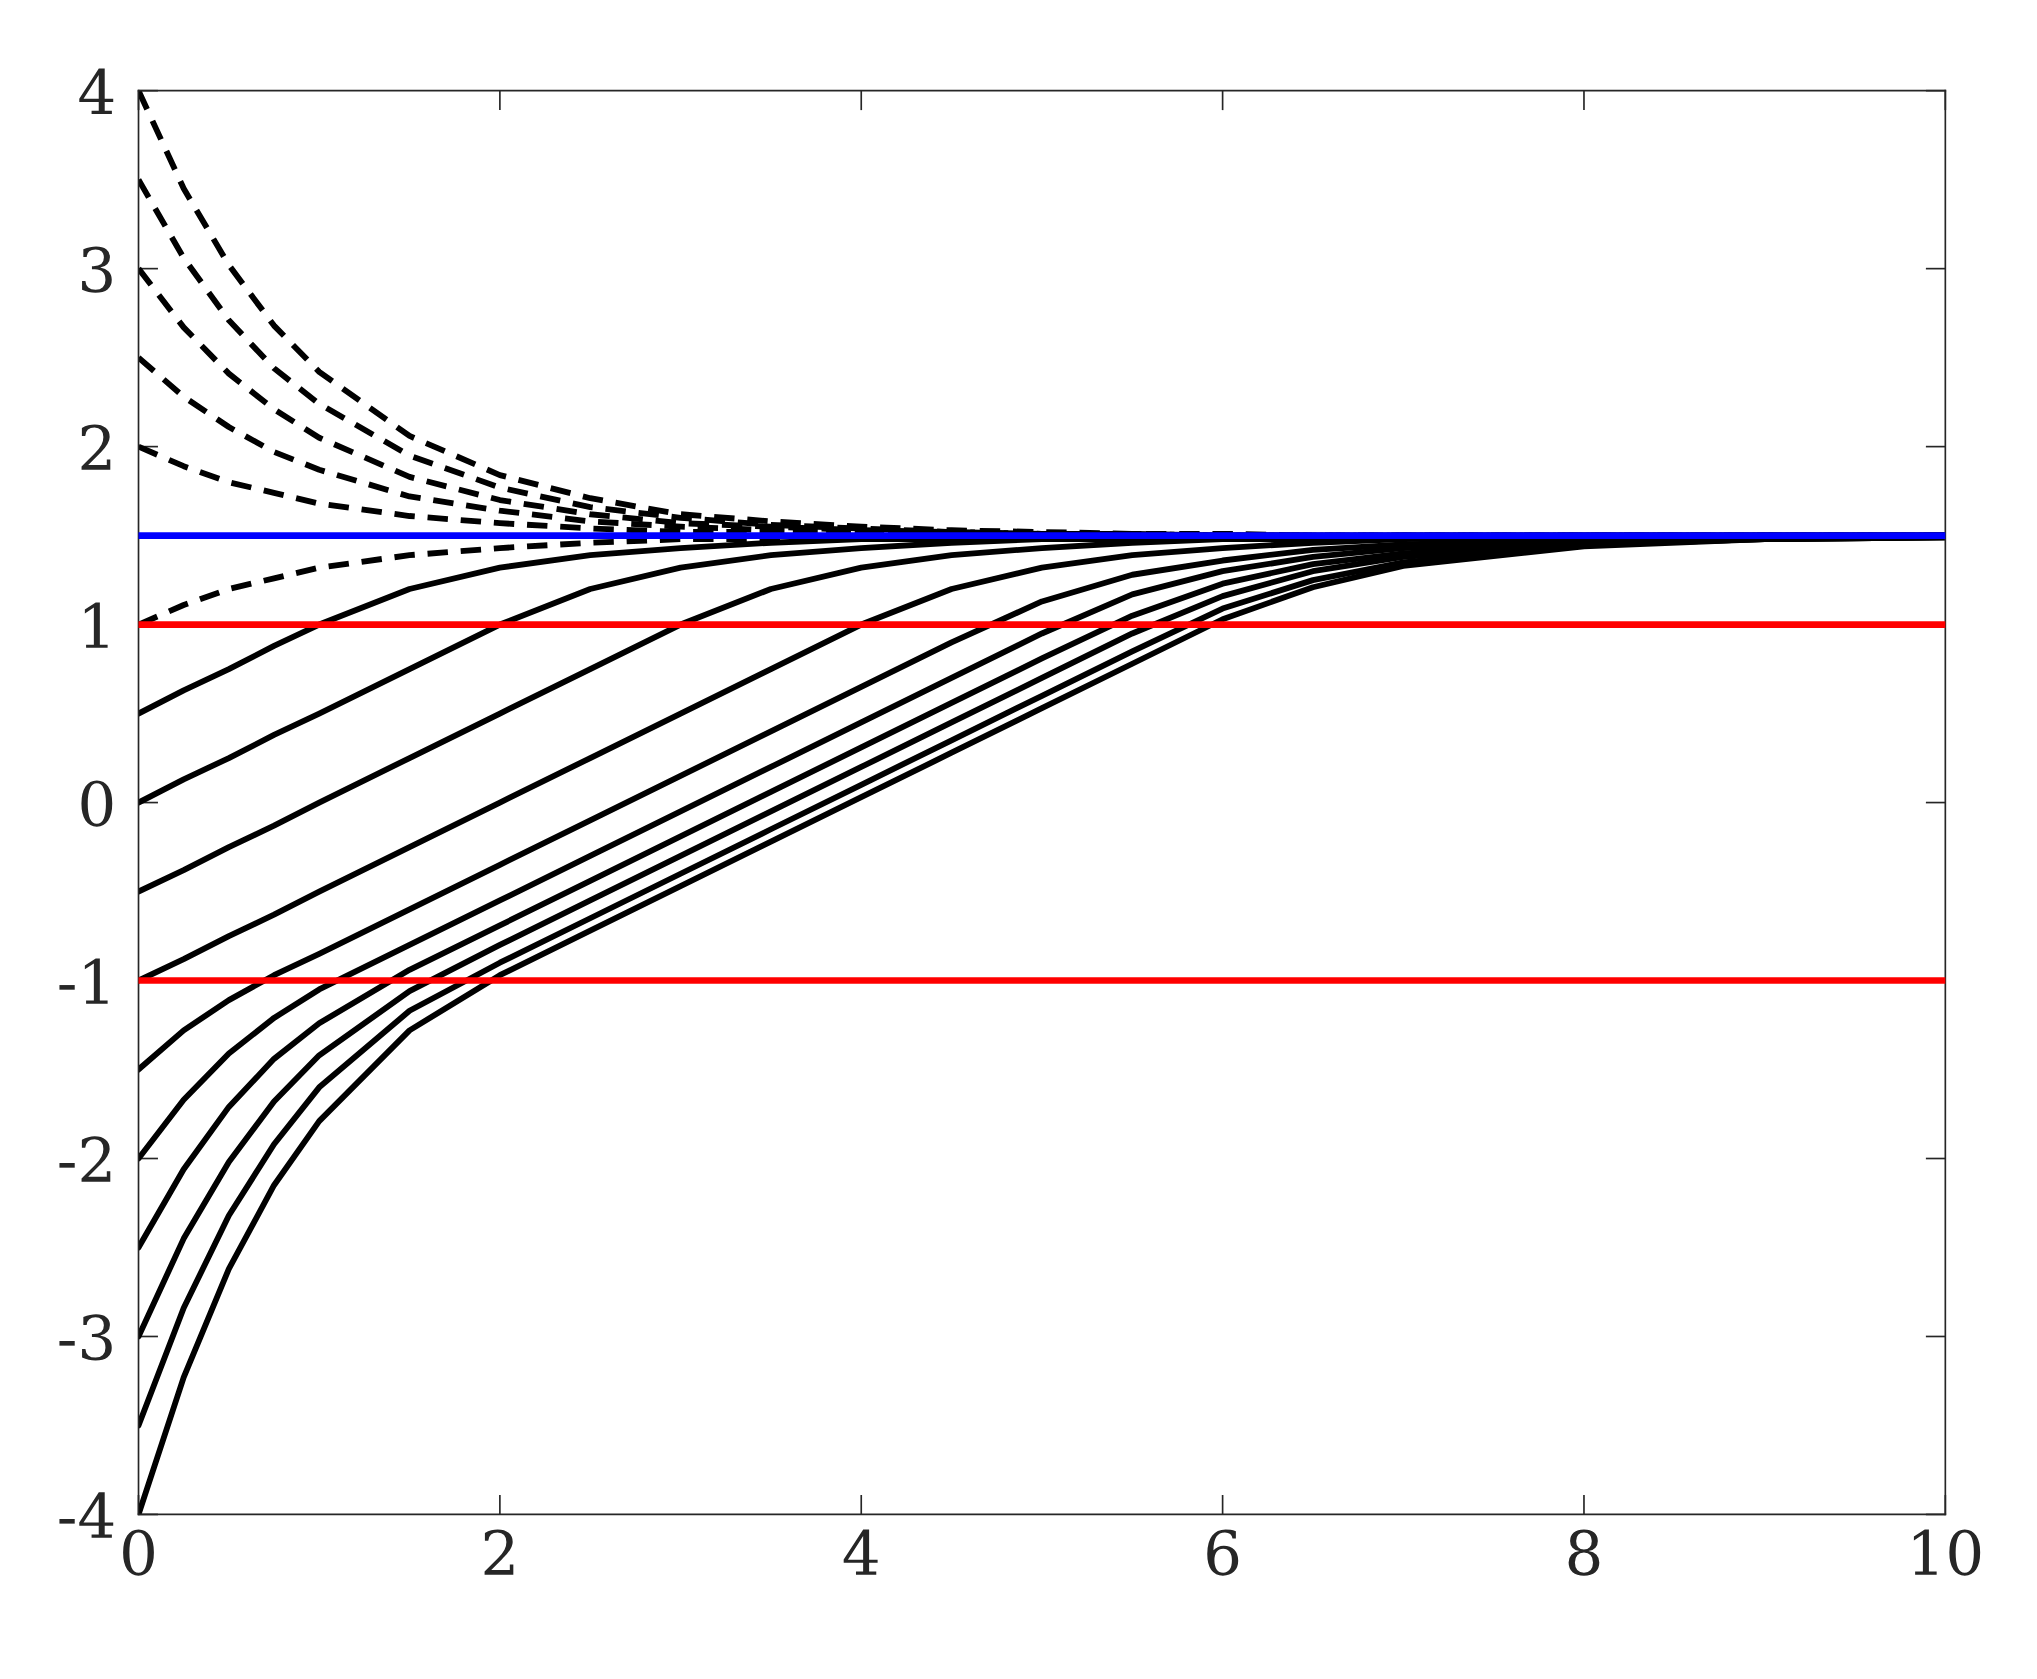 This screenshot has width=2037, height=1679. I want to click on y-tick-label: 2, so click(96, 447).